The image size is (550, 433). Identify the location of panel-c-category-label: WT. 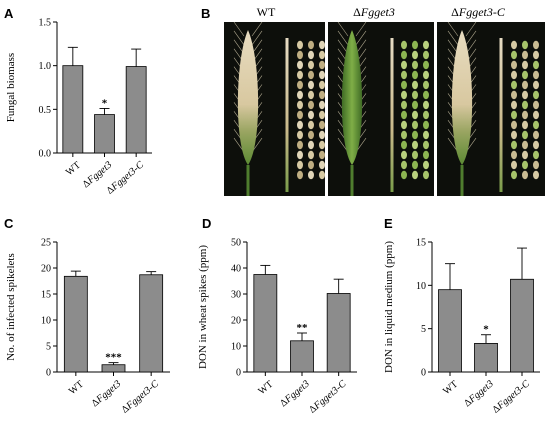
(76, 388).